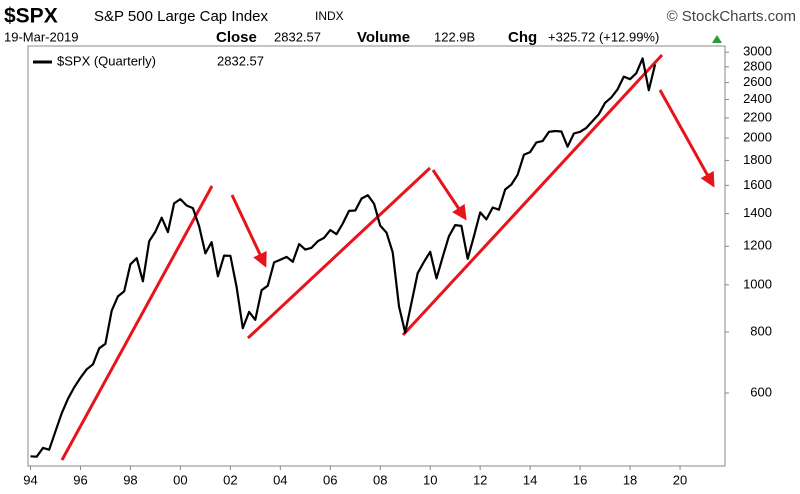 The image size is (800, 494). Describe the element at coordinates (580, 479) in the screenshot. I see `x-tick-label: 16` at that location.